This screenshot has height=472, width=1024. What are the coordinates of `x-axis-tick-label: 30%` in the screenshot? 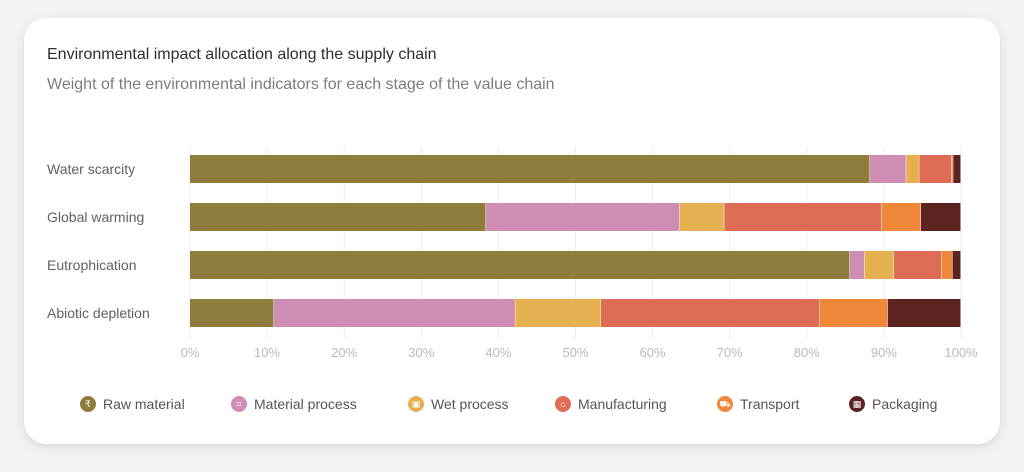 It's located at (421, 352).